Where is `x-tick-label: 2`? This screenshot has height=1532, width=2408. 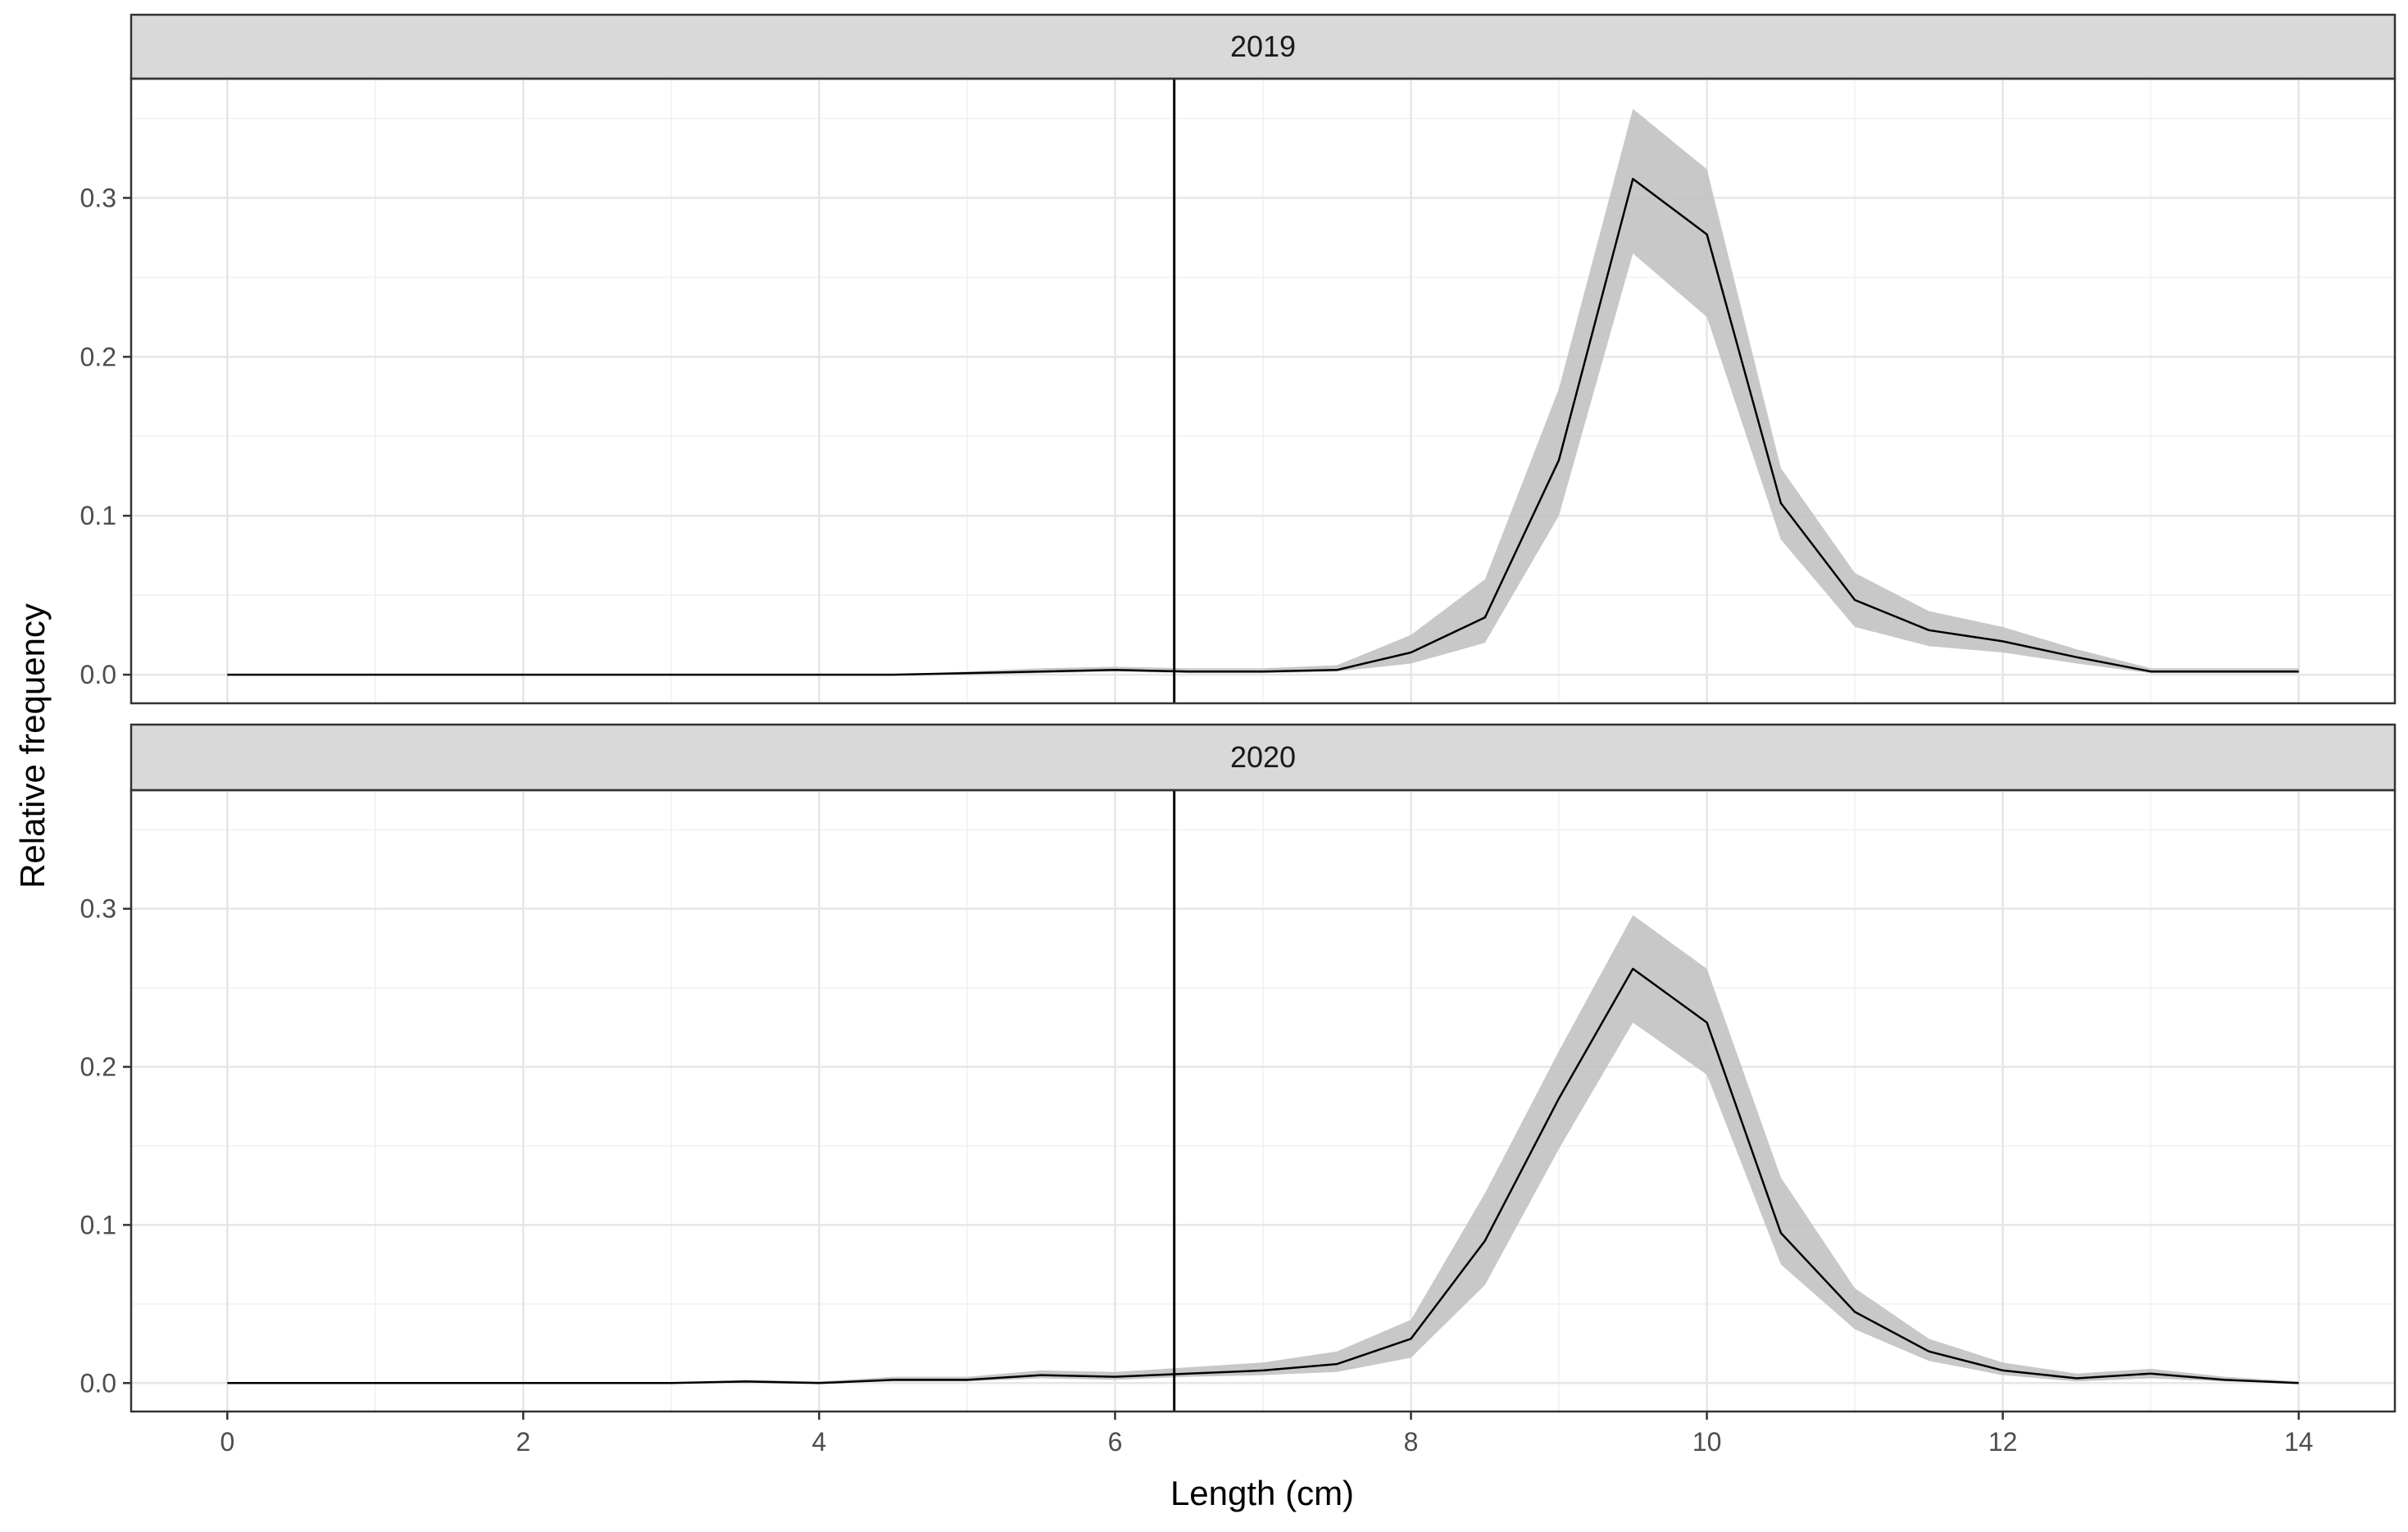 x-tick-label: 2 is located at coordinates (523, 1442).